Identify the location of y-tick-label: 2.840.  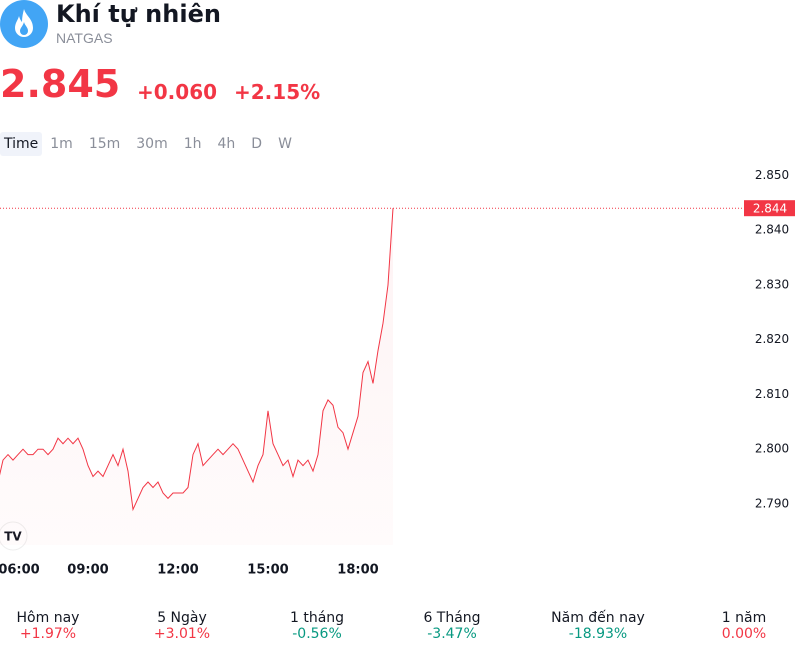
(772, 230).